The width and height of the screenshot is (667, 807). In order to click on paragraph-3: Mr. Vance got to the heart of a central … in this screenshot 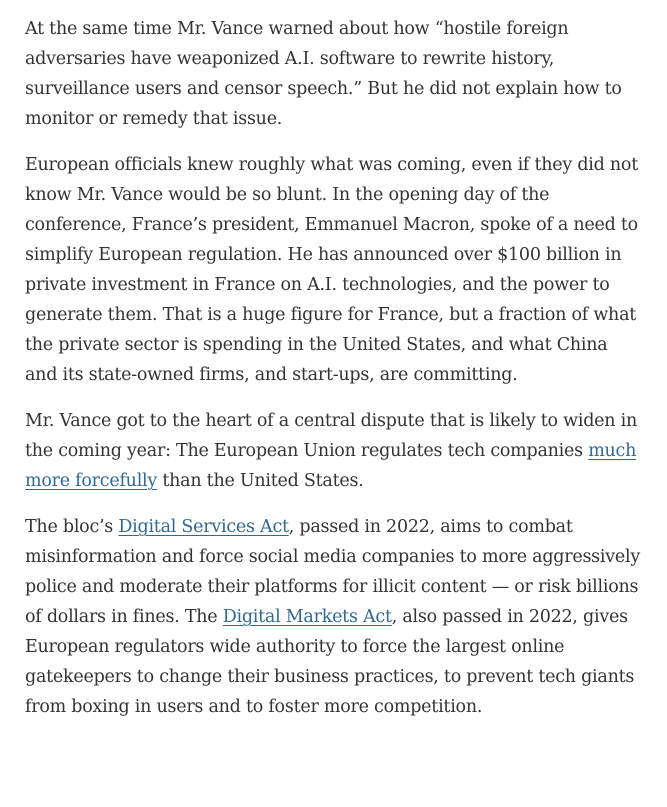, I will do `click(334, 451)`.